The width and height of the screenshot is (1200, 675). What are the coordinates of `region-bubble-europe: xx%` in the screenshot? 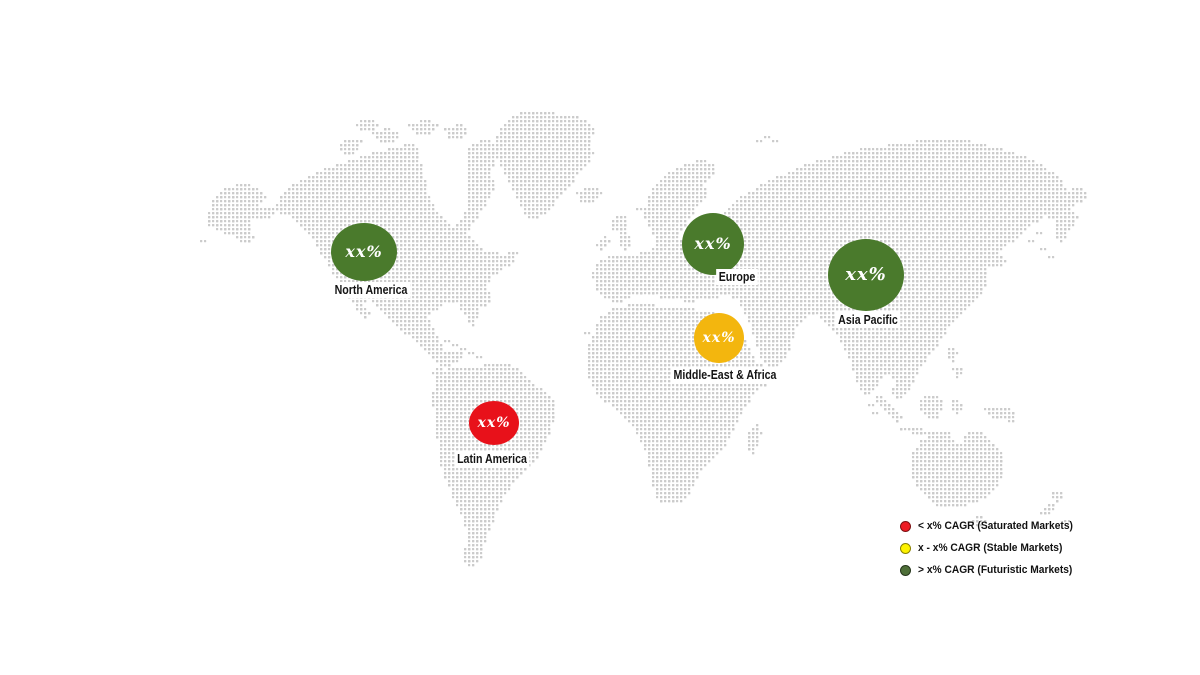 It's located at (713, 244).